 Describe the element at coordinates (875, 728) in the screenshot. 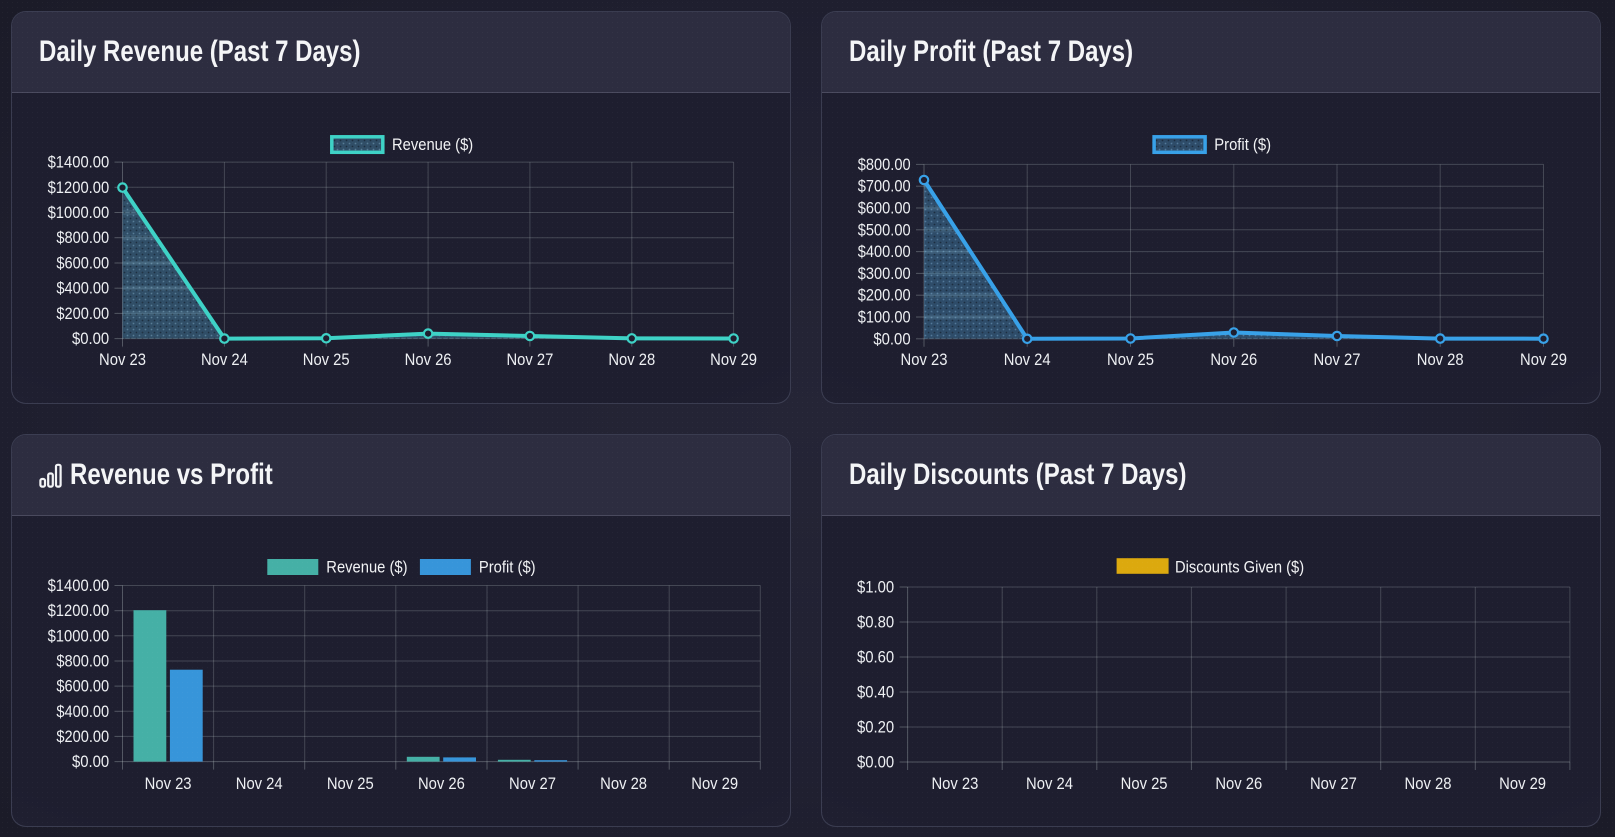

I see `svg-text: $0.20` at that location.